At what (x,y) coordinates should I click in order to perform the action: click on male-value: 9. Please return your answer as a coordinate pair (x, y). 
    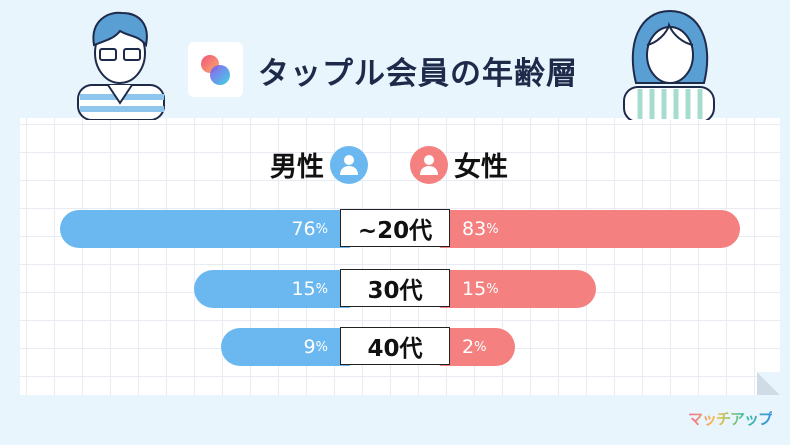
    Looking at the image, I should click on (309, 347).